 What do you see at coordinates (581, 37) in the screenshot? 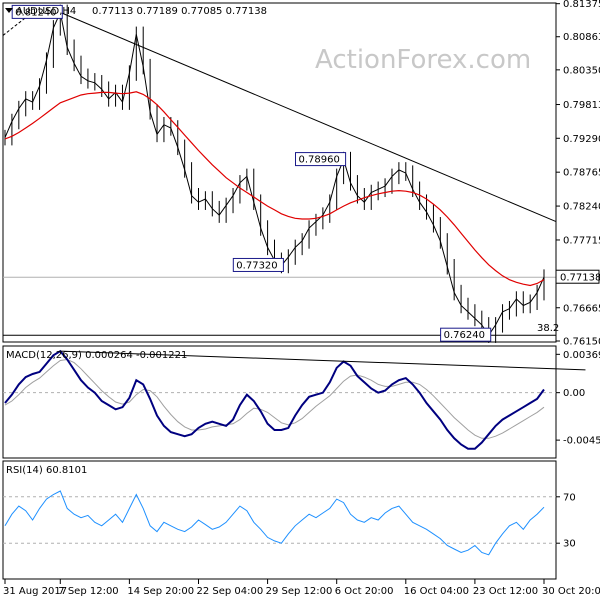
I see `price-axis-label: 0.80863` at bounding box center [581, 37].